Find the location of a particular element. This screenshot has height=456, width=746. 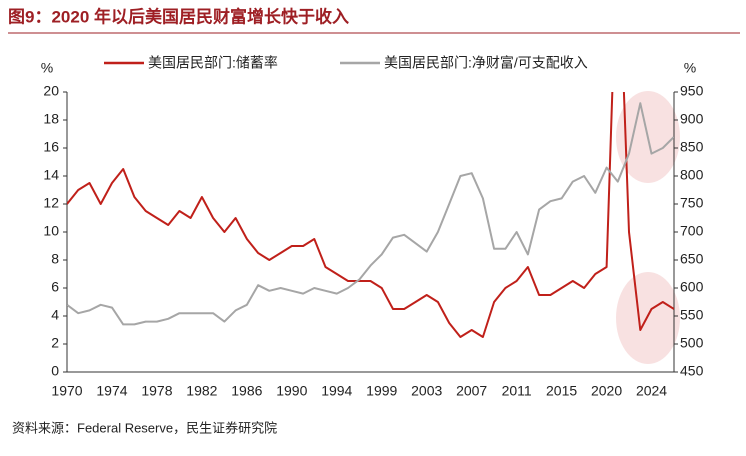

y2-tick-label: 850 is located at coordinates (692, 147).